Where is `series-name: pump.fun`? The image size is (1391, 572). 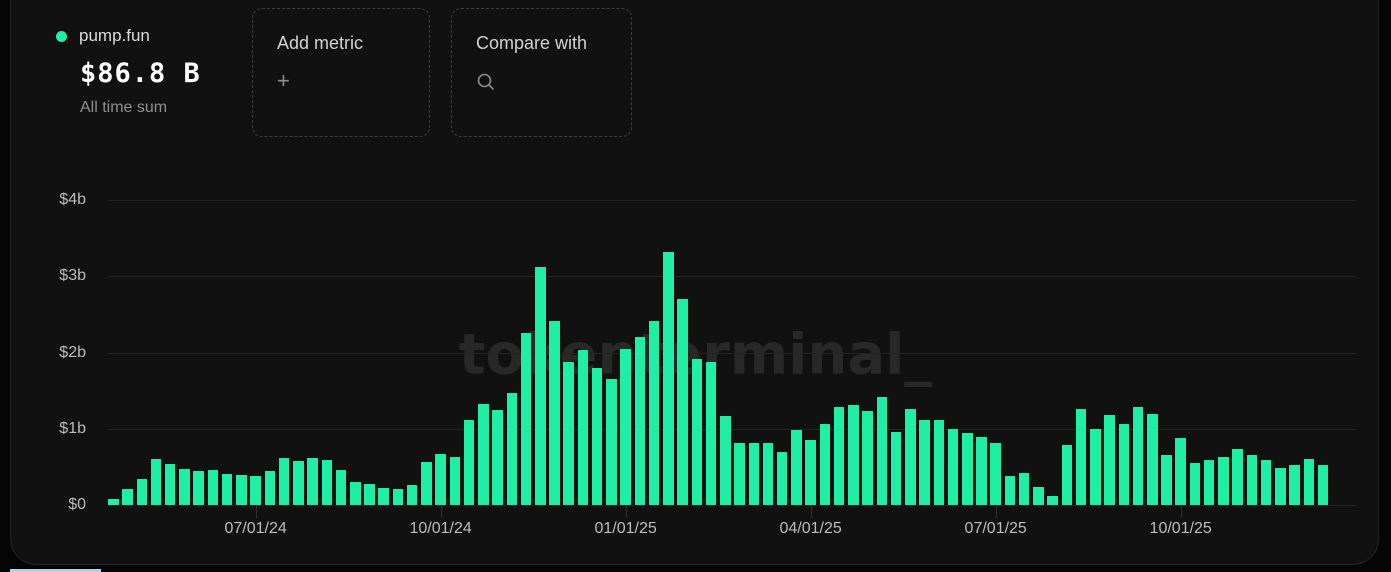
series-name: pump.fun is located at coordinates (114, 35).